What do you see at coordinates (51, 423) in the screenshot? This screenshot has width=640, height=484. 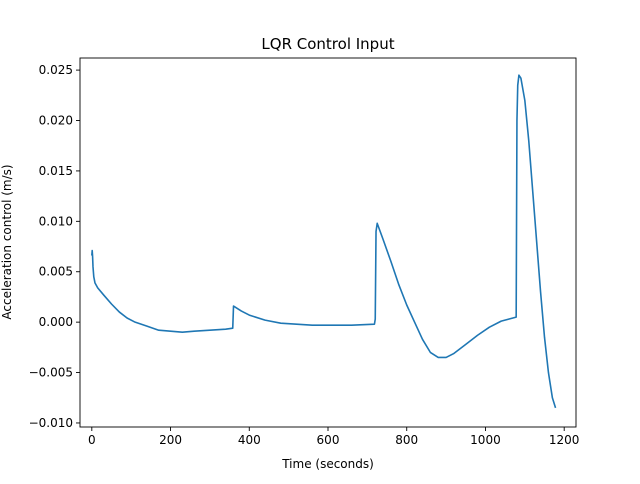 I see `y-tick-label: −0.010` at bounding box center [51, 423].